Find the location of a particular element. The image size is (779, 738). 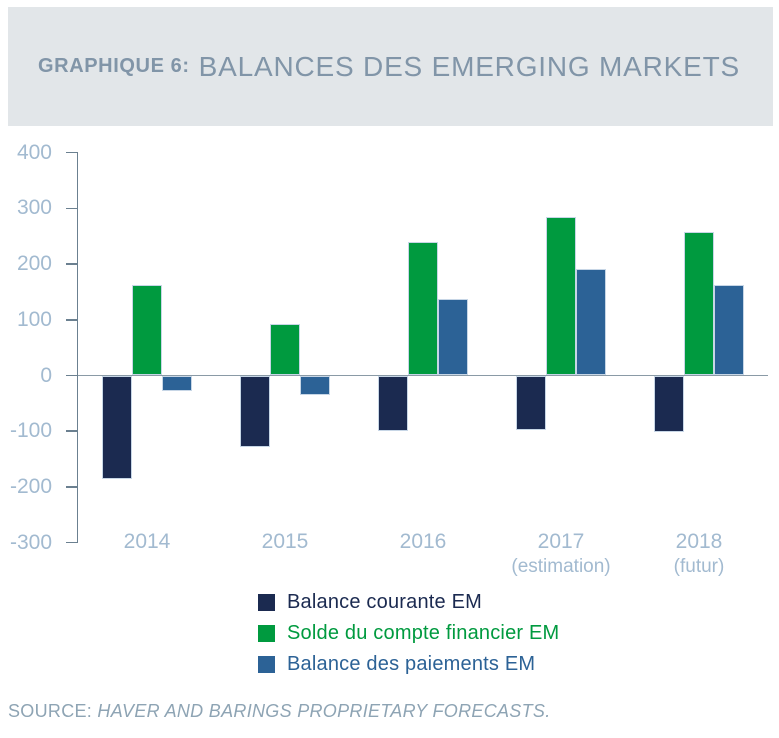

bar-balance-des-paiements-em-2015 is located at coordinates (315, 385).